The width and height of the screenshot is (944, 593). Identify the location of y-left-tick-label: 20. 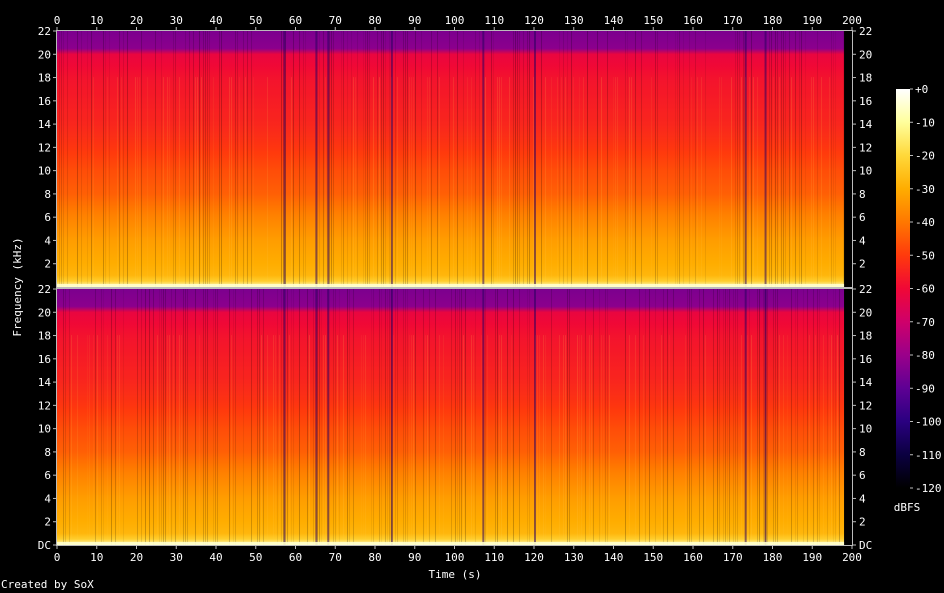
(44, 54).